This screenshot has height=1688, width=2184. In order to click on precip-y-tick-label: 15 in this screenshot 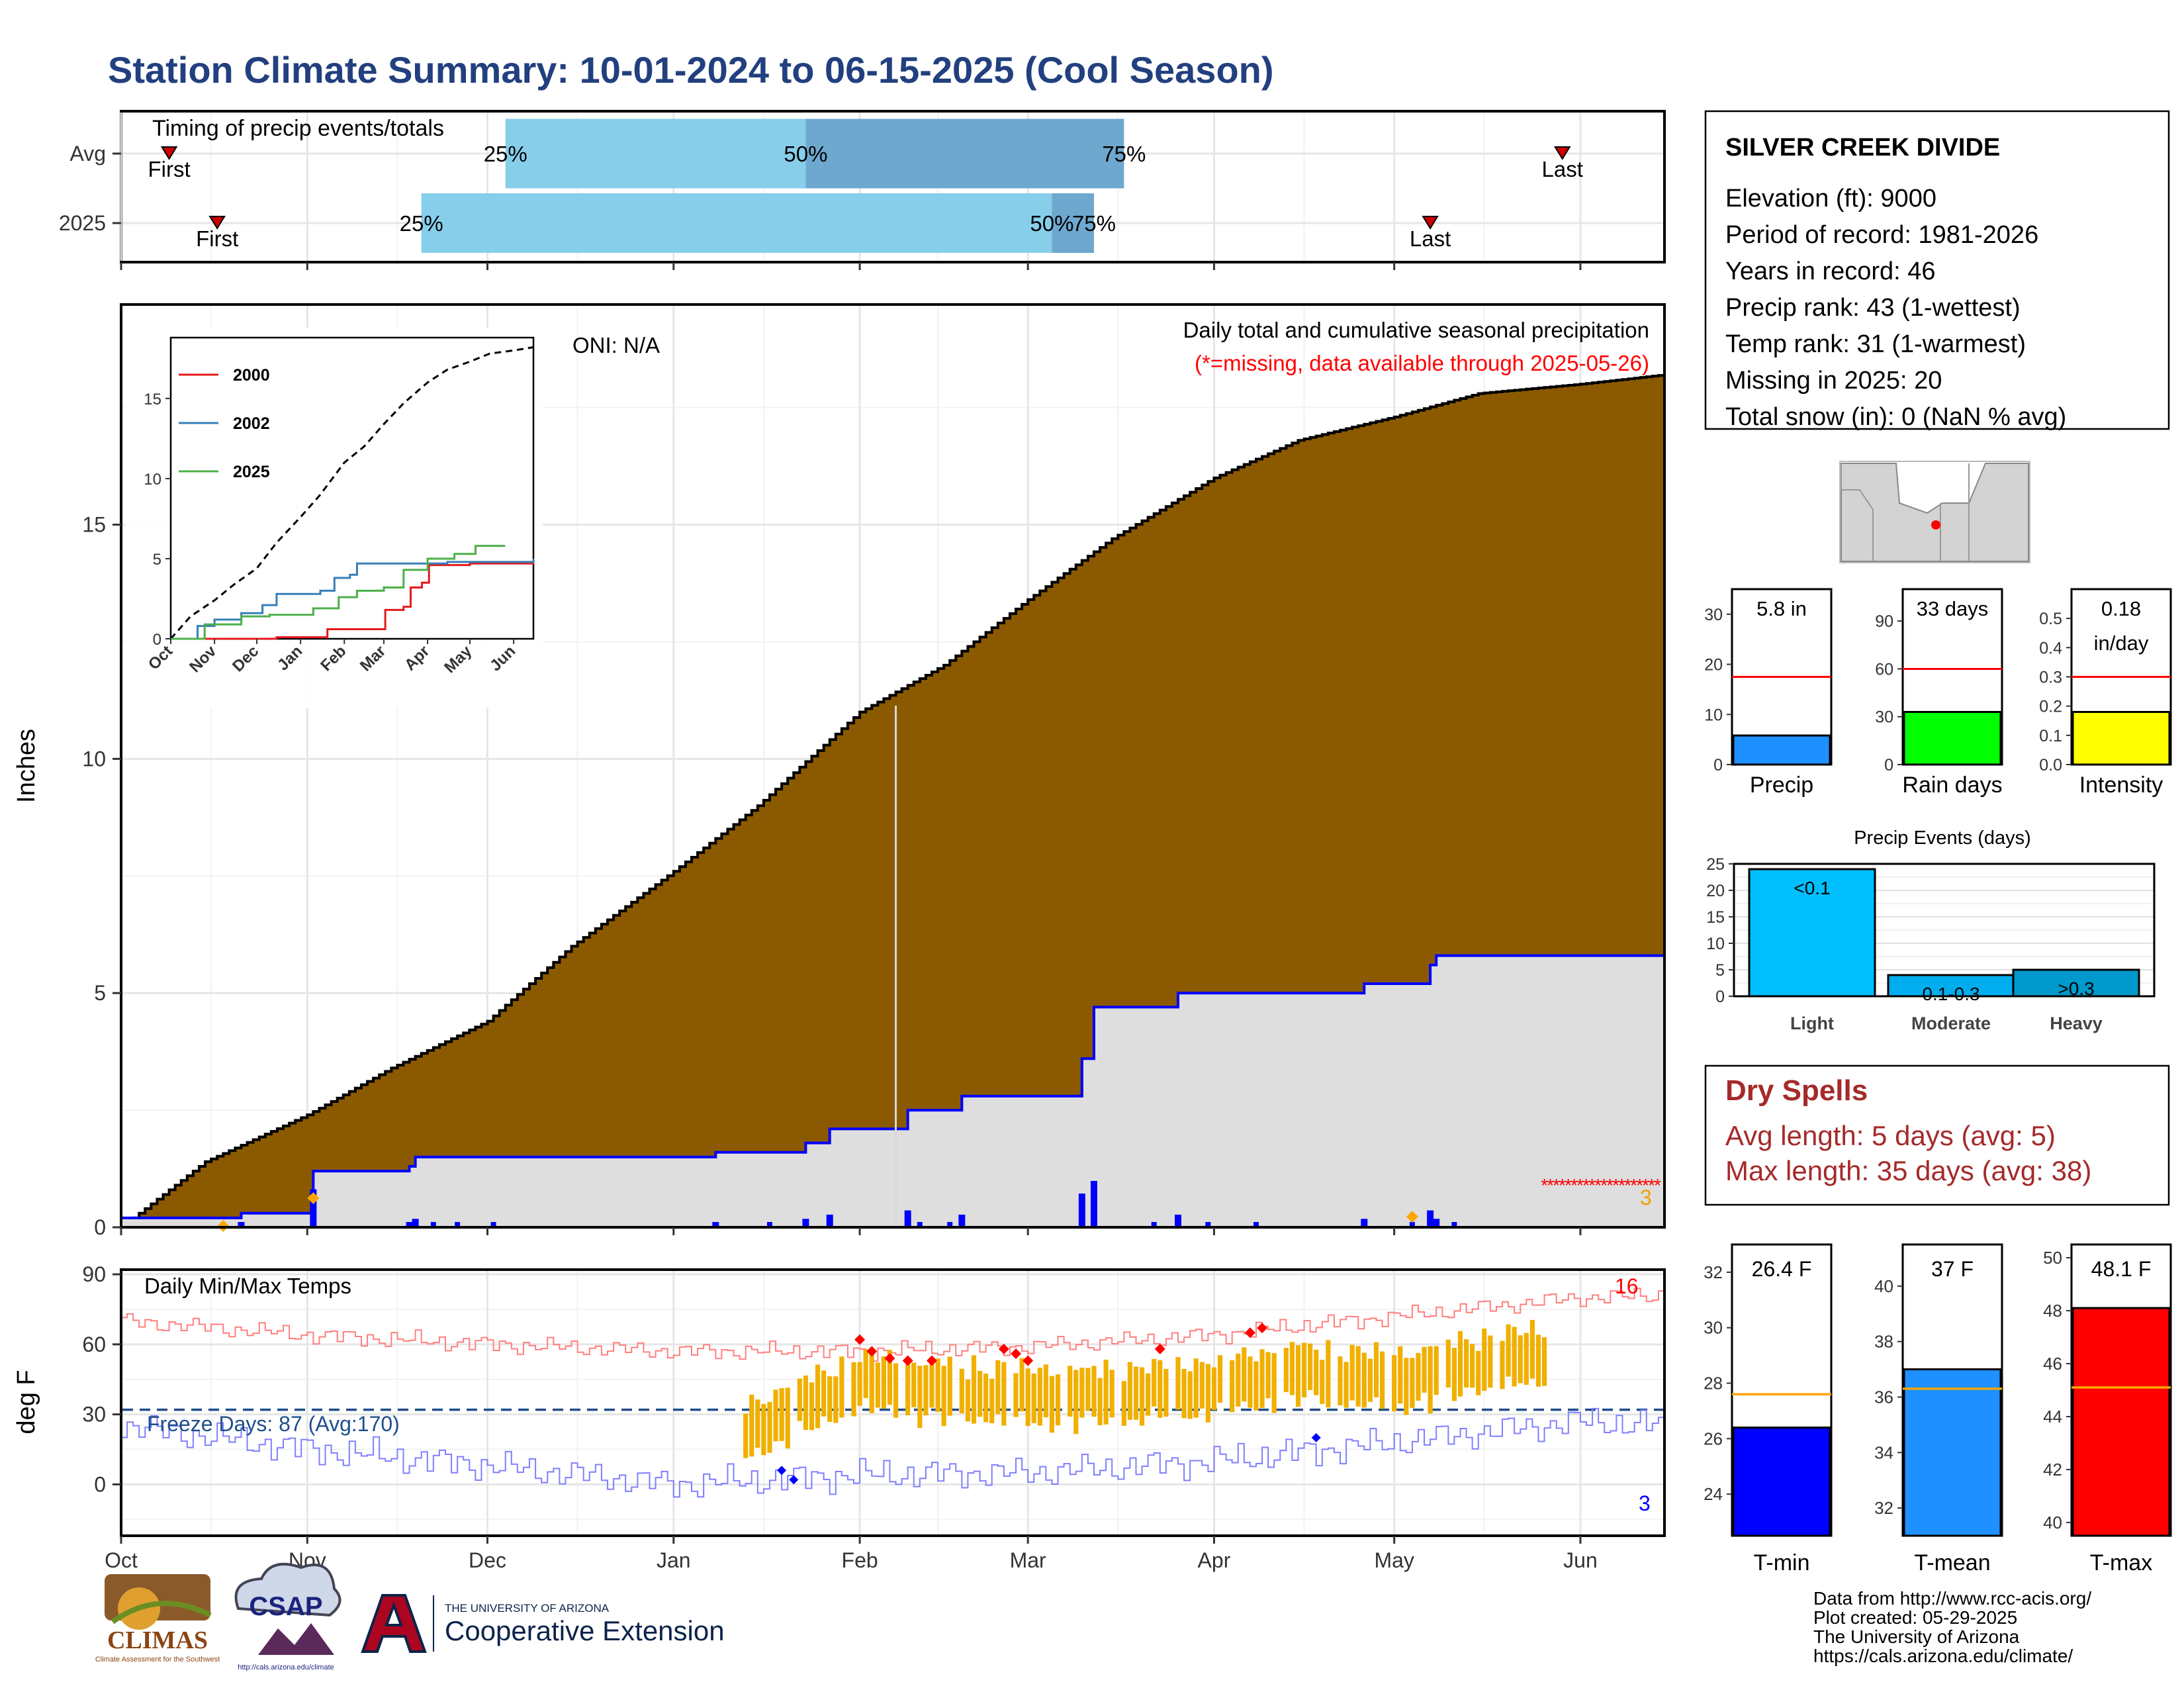, I will do `click(94, 525)`.